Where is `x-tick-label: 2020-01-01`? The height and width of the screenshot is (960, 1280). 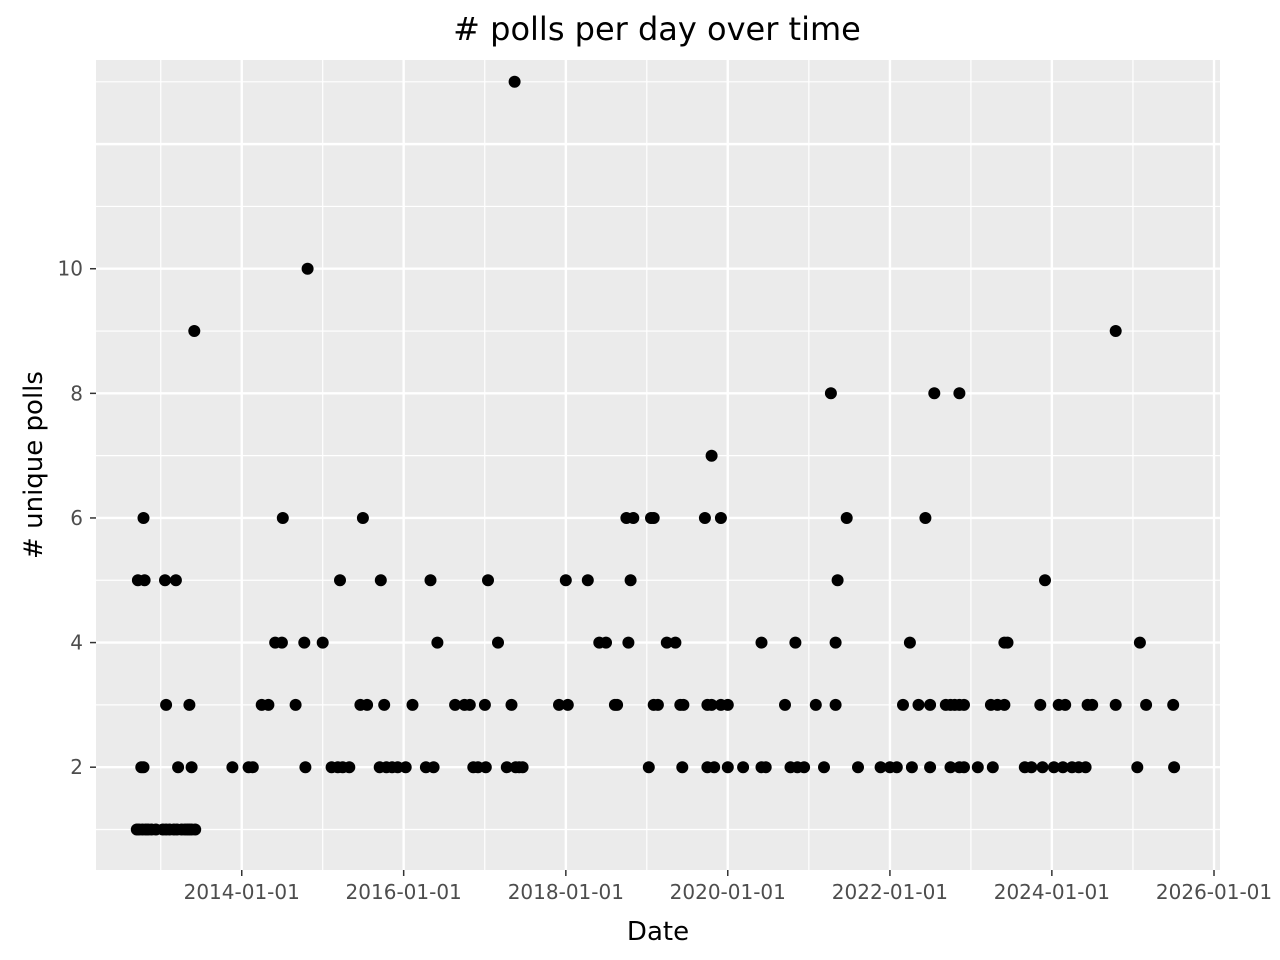 x-tick-label: 2020-01-01 is located at coordinates (728, 892).